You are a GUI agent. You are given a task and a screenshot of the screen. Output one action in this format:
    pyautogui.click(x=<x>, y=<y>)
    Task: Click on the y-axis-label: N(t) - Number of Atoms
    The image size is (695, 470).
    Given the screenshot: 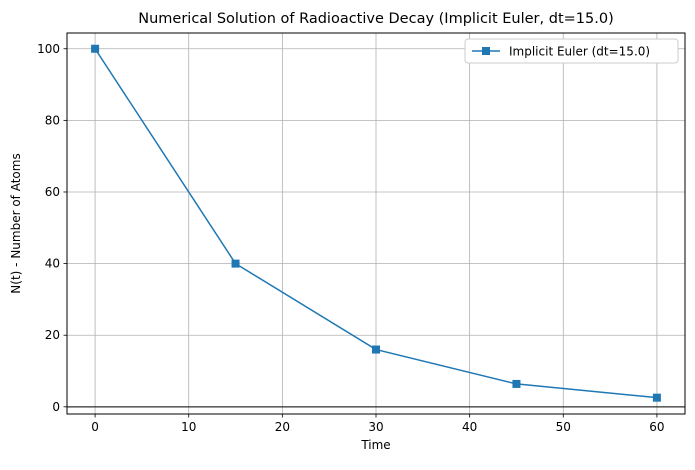 What is the action you would take?
    pyautogui.click(x=16, y=223)
    